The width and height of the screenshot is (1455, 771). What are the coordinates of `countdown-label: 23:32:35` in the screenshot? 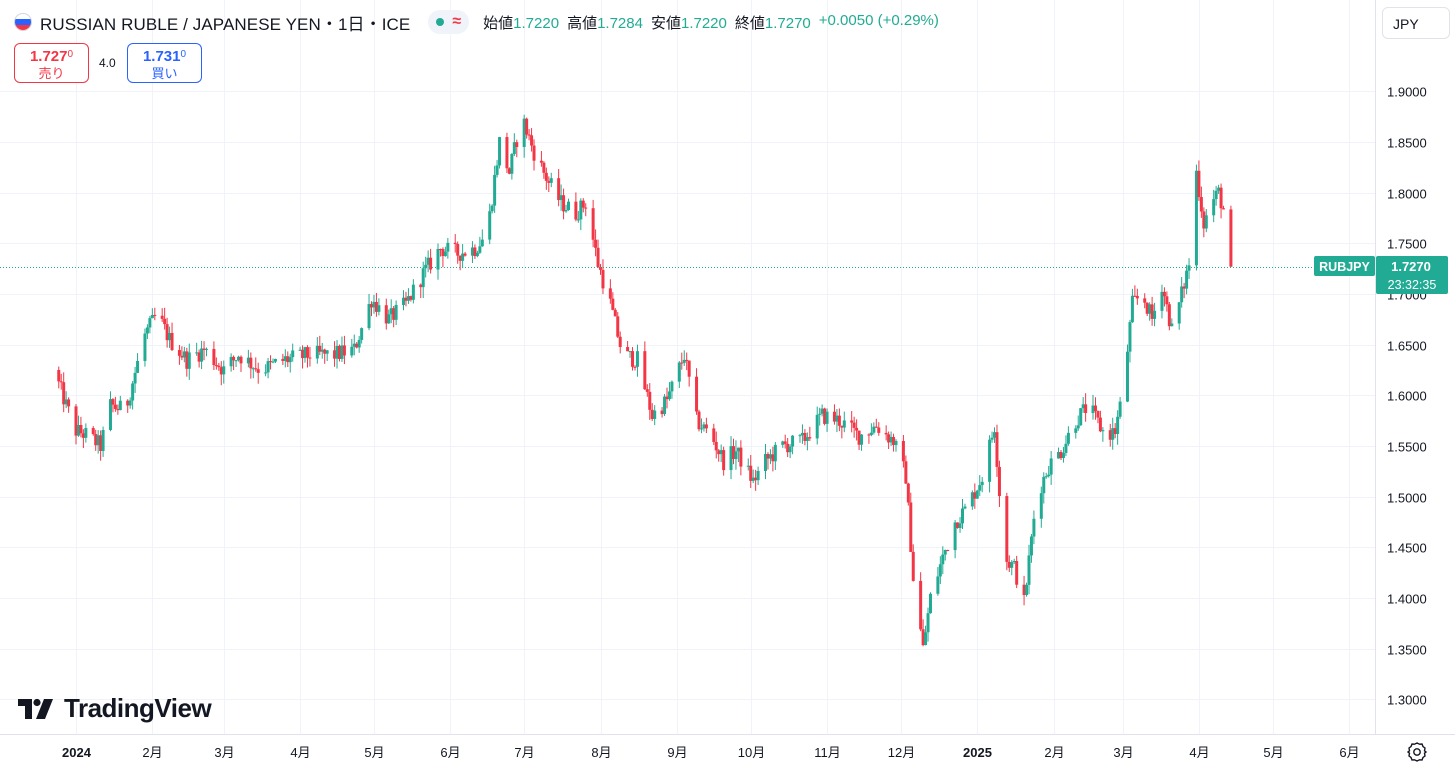 It's located at (1412, 285).